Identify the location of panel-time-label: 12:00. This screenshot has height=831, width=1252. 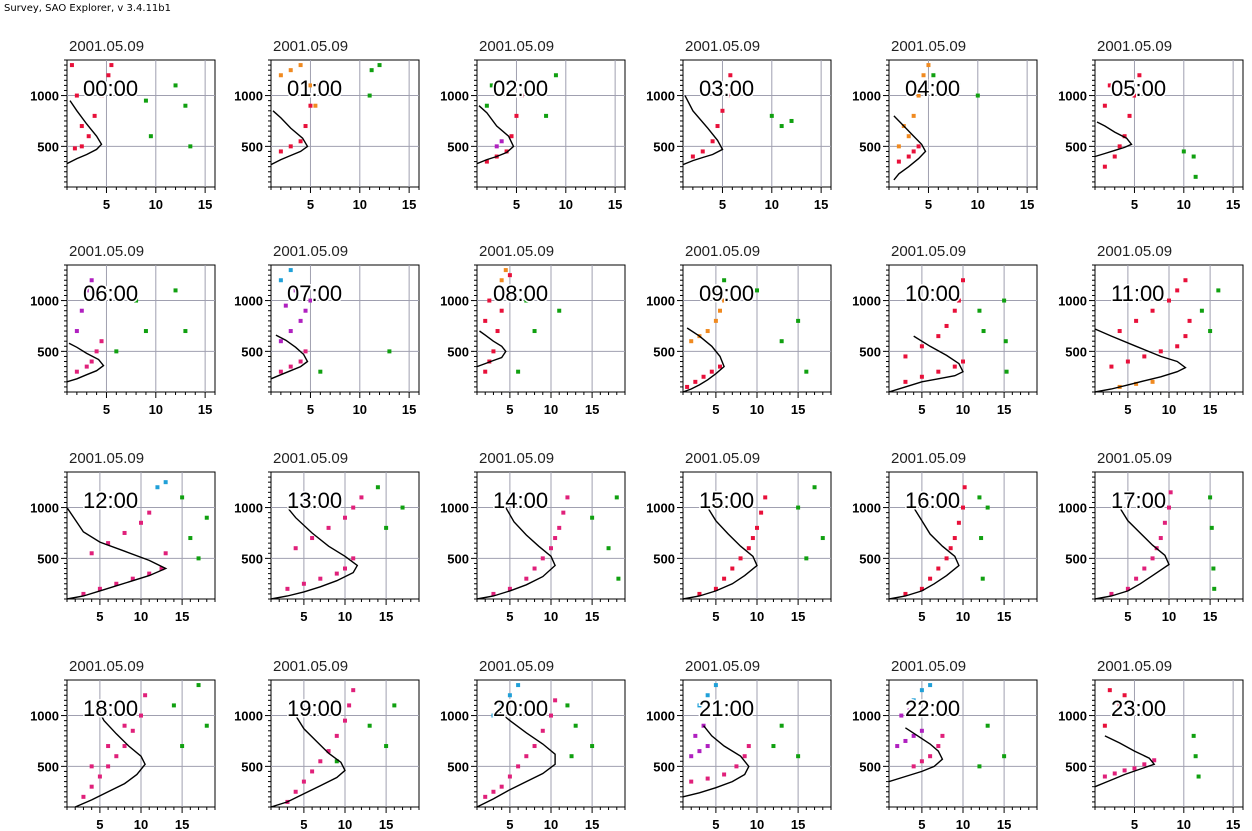
(110, 500).